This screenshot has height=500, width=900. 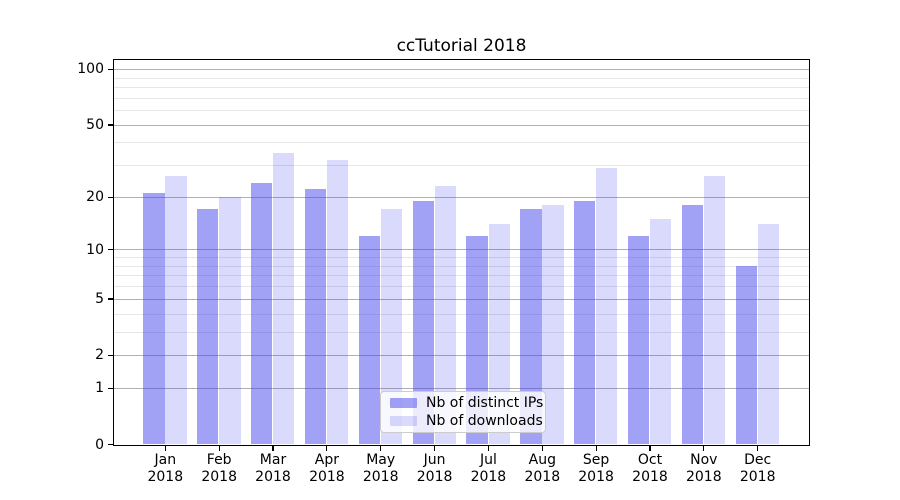 I want to click on bar-distinct-ips-sep, so click(x=585, y=322).